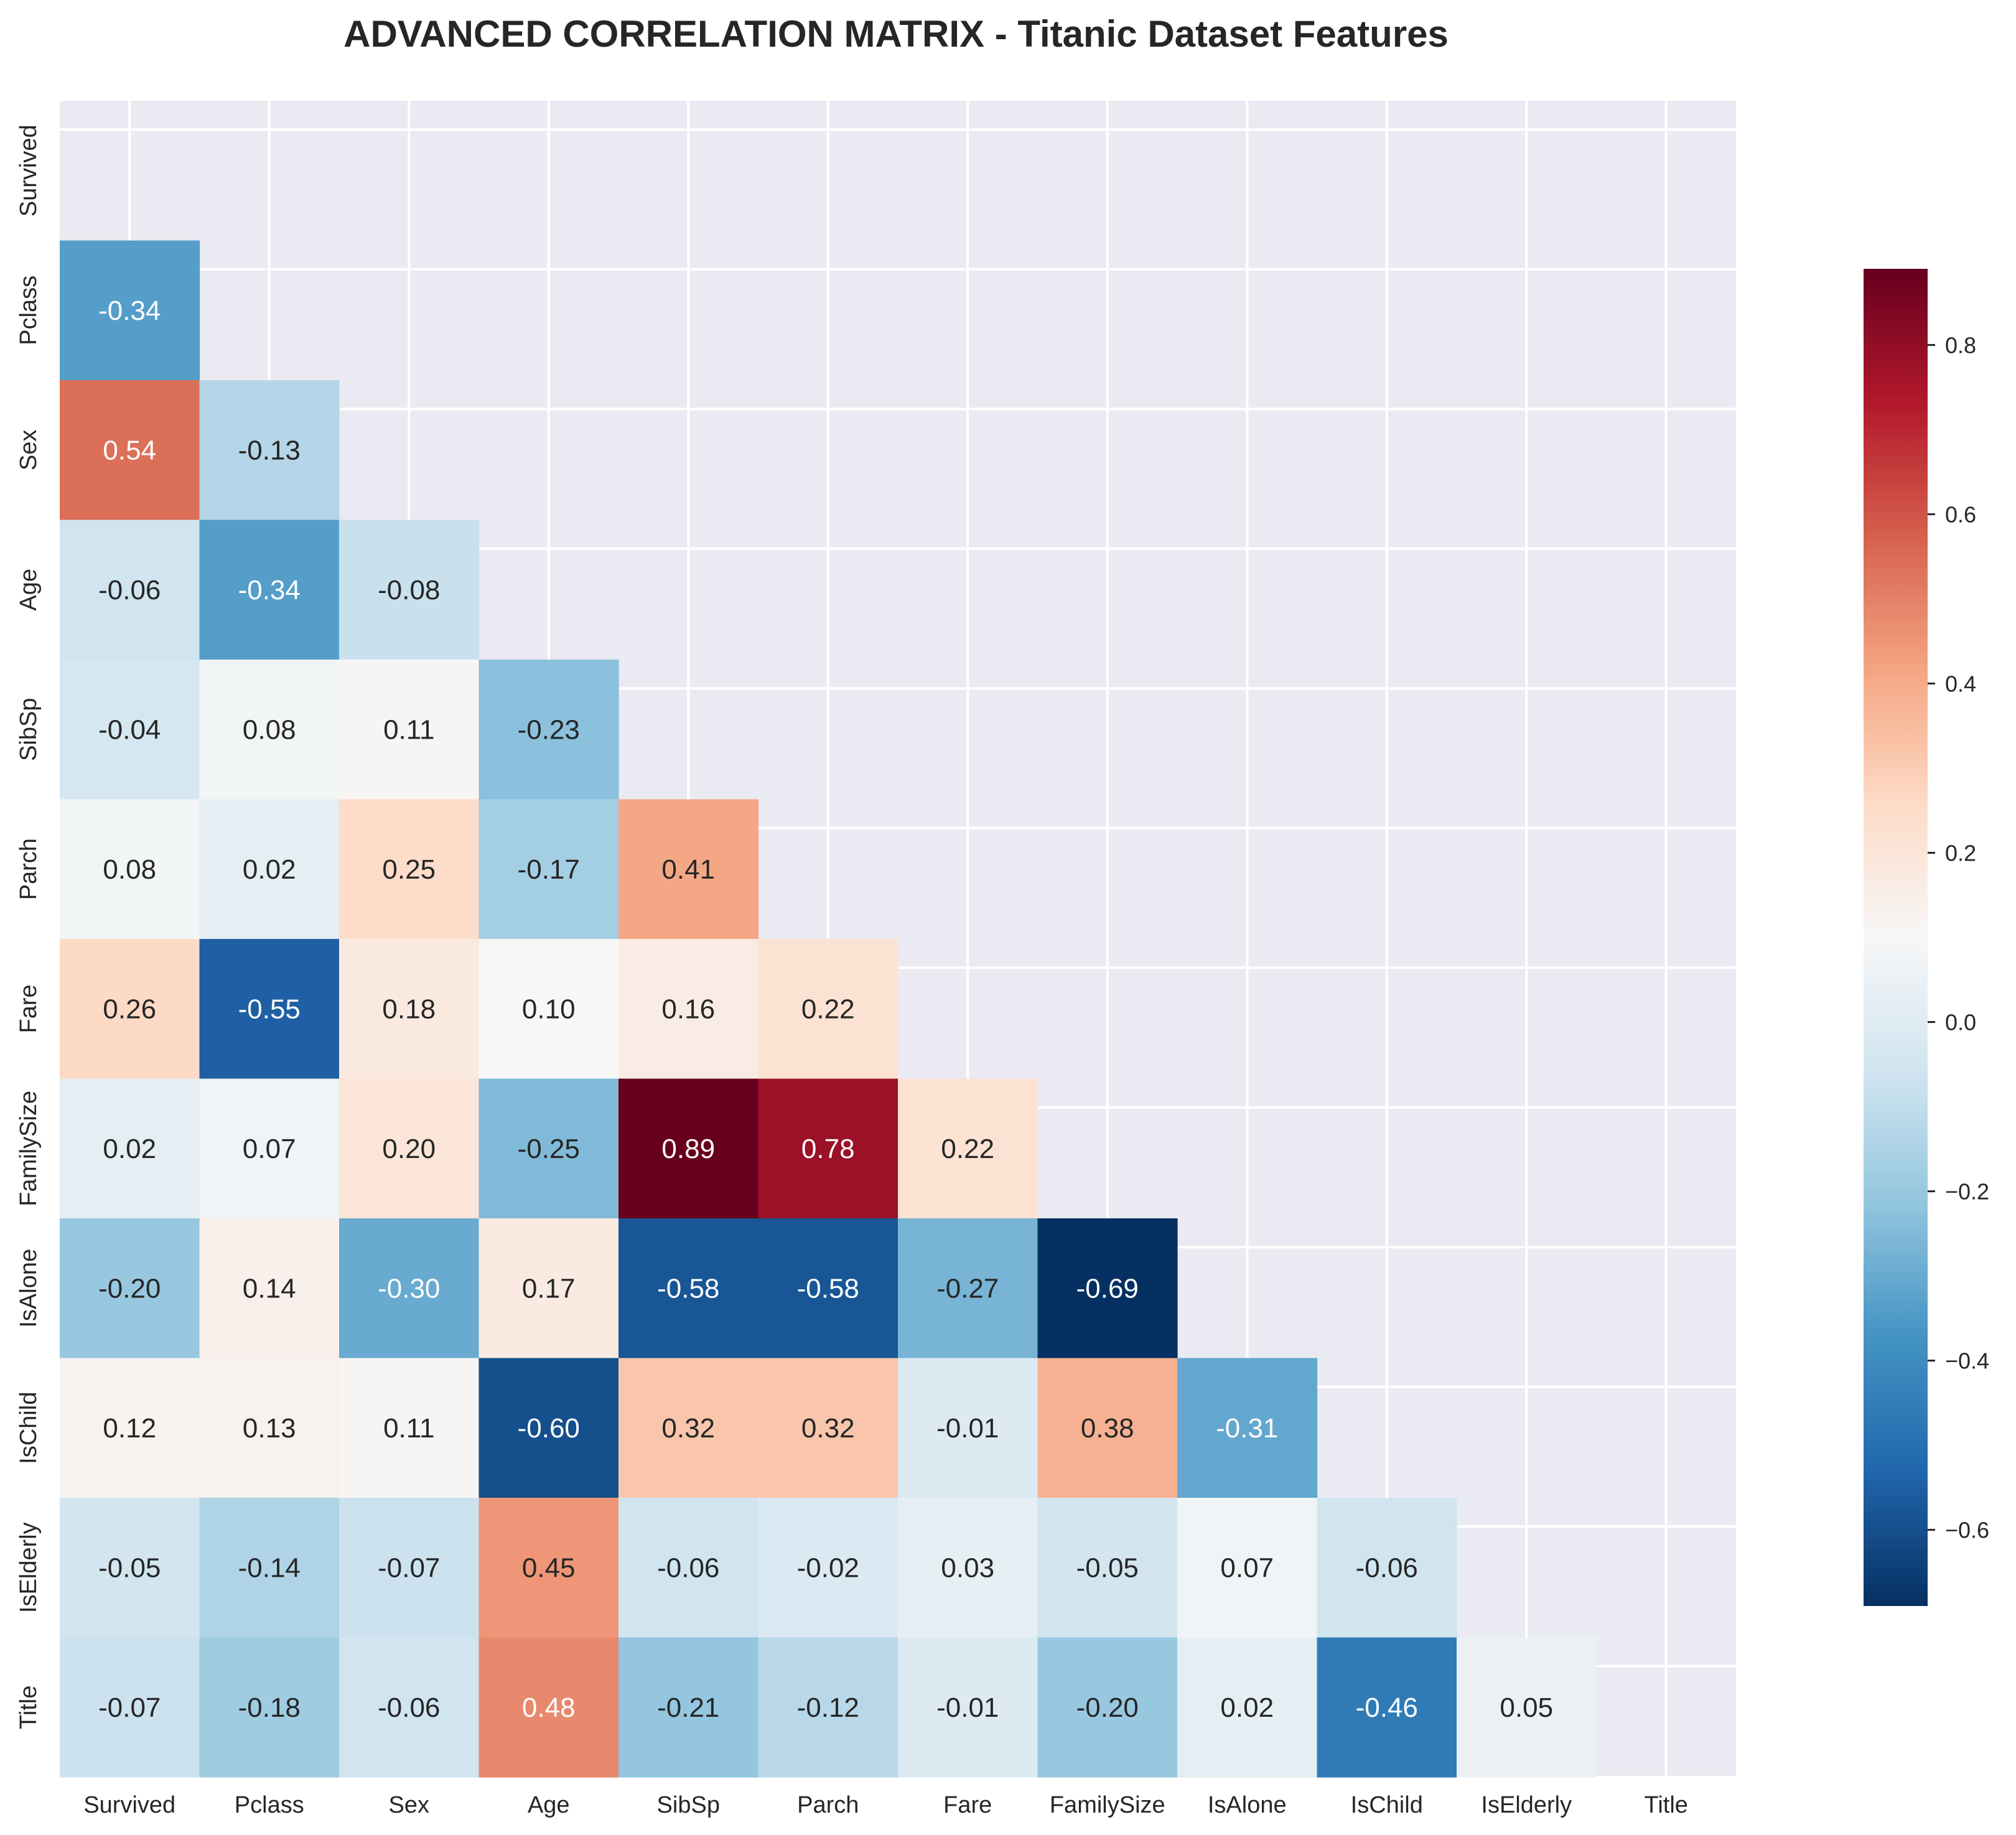 This screenshot has width=2016, height=1835. Describe the element at coordinates (1247, 1428) in the screenshot. I see `cell-value-IsChild-IsAlone: -0.31` at that location.